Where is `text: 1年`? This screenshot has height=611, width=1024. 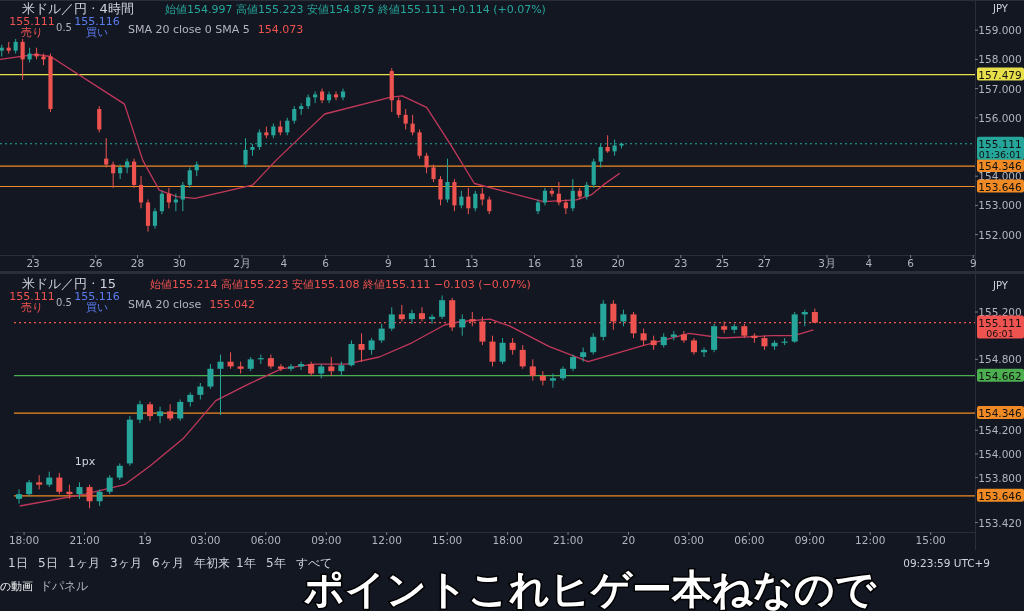
text: 1年 is located at coordinates (246, 563).